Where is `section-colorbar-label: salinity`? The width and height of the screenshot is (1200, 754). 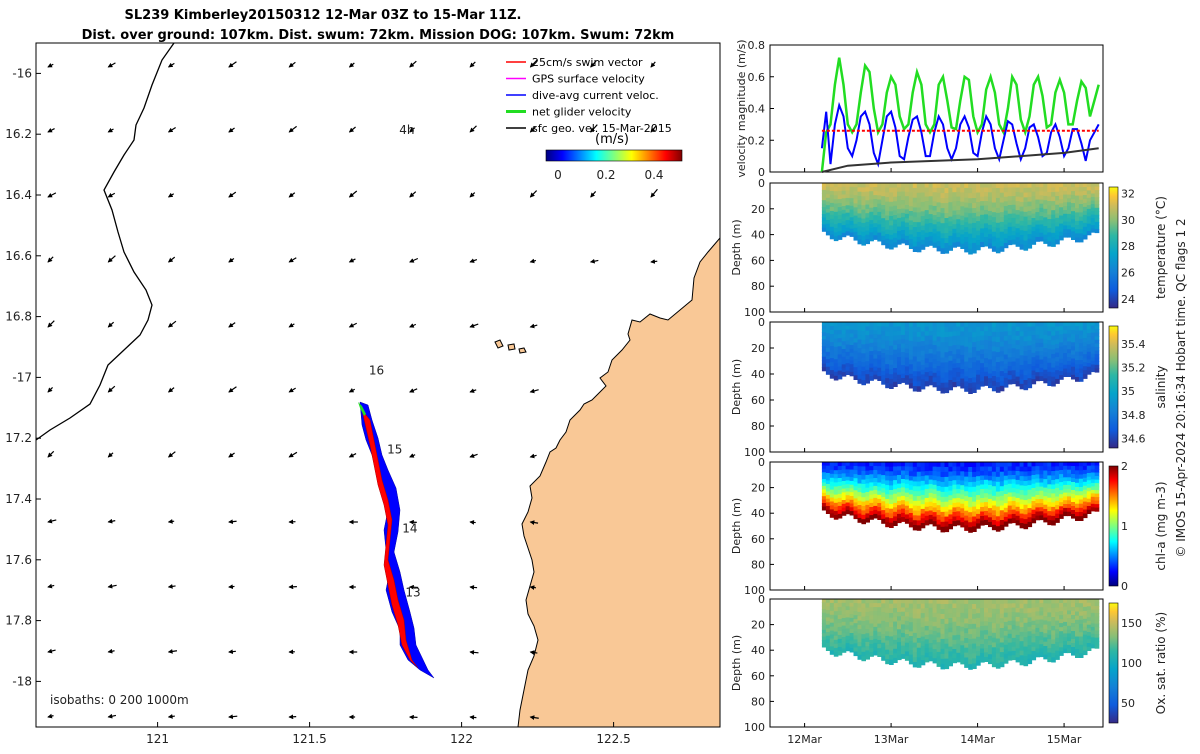
section-colorbar-label: salinity is located at coordinates (1161, 386).